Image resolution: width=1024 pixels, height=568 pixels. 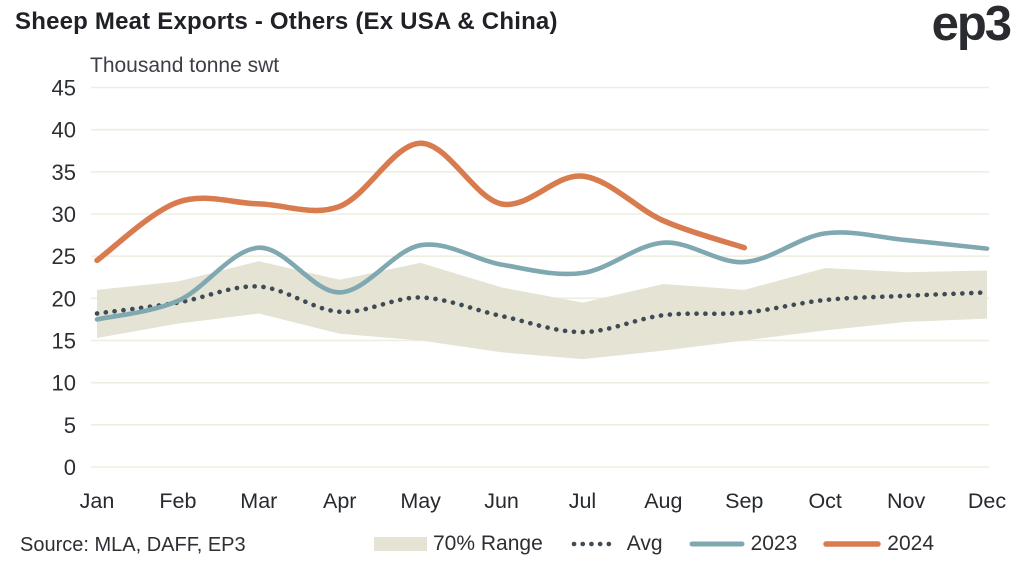 What do you see at coordinates (64, 298) in the screenshot?
I see `y-tick-label-20: 20` at bounding box center [64, 298].